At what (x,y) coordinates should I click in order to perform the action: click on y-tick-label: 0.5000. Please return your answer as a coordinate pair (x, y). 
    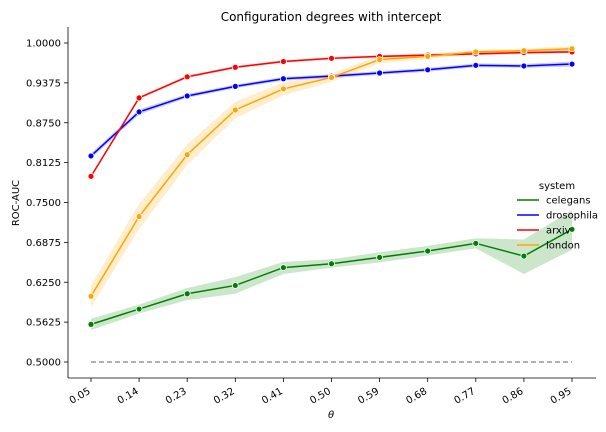
    Looking at the image, I should click on (43, 363).